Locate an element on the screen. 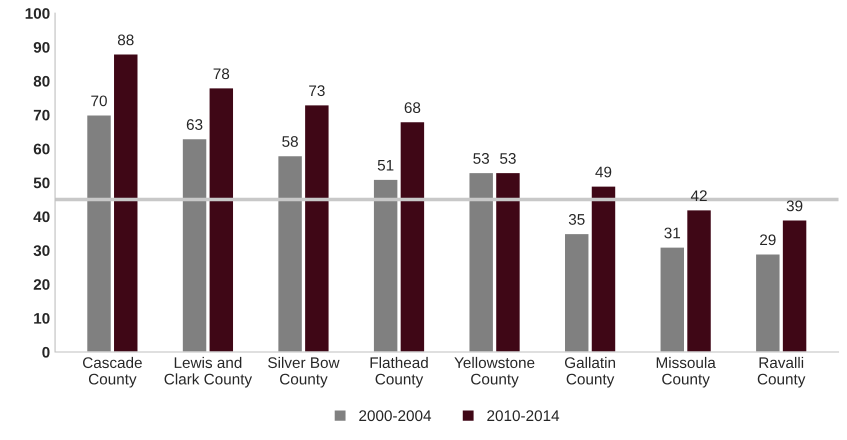  data-label: 29 is located at coordinates (768, 240).